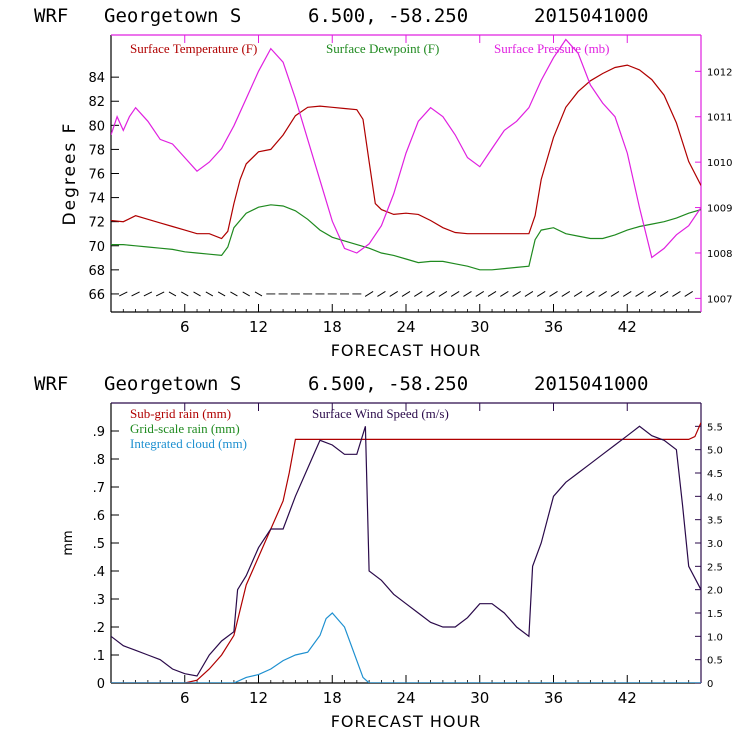 This screenshot has height=740, width=740. What do you see at coordinates (710, 684) in the screenshot?
I see `y-right-tick-label: 0` at bounding box center [710, 684].